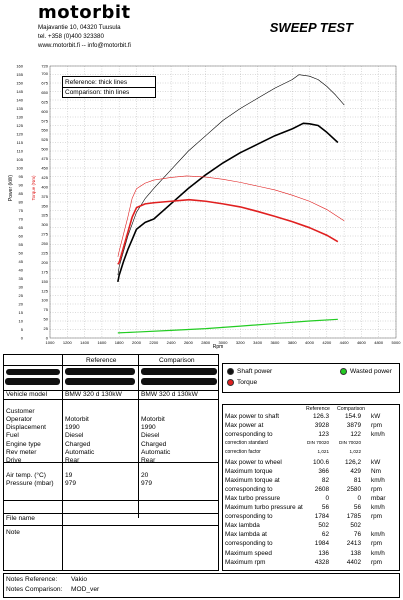 This screenshot has width=403, height=600. I want to click on address-line-1: Majavantie 10, 04320 Tuusula, so click(79, 27).